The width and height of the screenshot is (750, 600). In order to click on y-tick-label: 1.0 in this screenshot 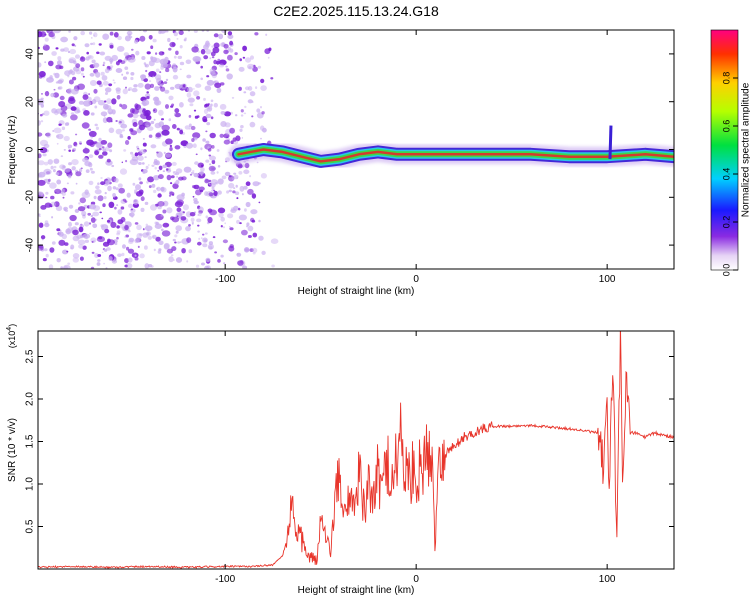, I will do `click(30, 484)`.